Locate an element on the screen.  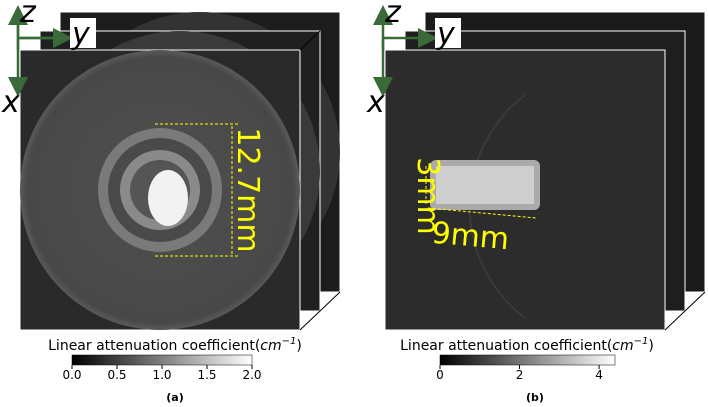
tick-label: 0.0 is located at coordinates (71, 375).